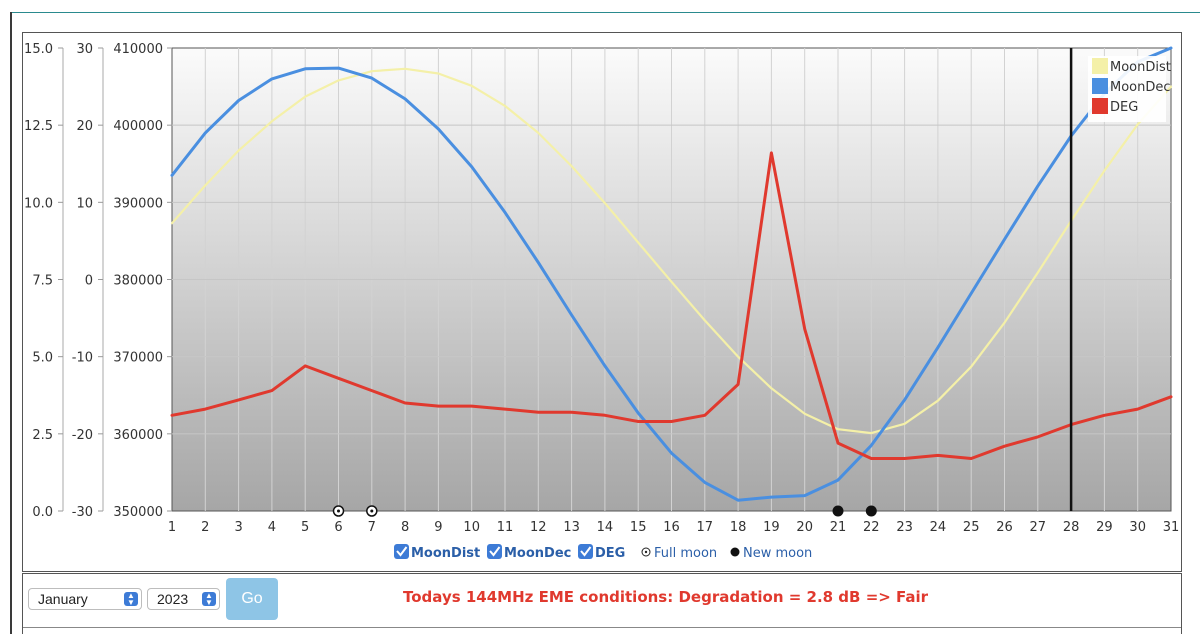 This screenshot has height=634, width=1200. Describe the element at coordinates (1140, 87) in the screenshot. I see `legend-label-moondec: MoonDec` at that location.